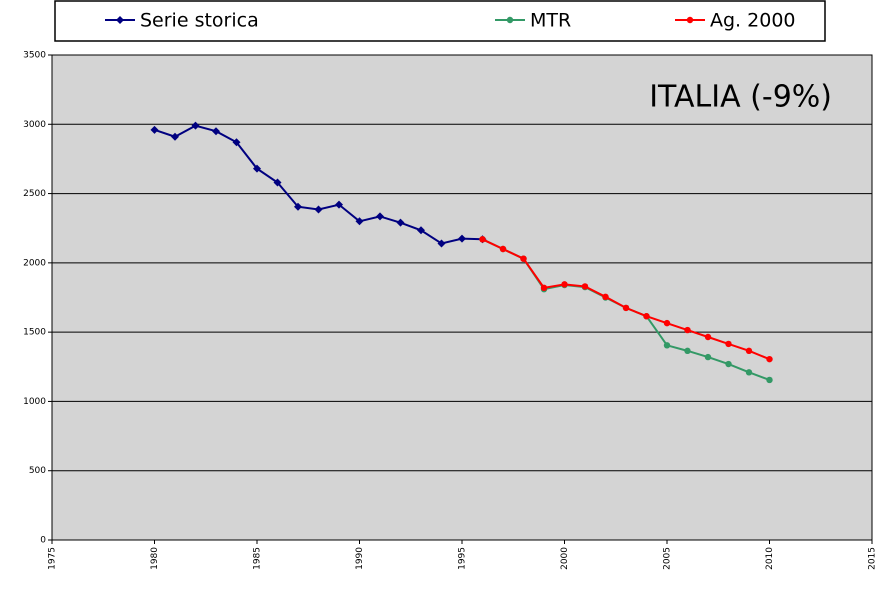 The width and height of the screenshot is (883, 594). What do you see at coordinates (34, 333) in the screenshot?
I see `y-tick-label: 1500` at bounding box center [34, 333].